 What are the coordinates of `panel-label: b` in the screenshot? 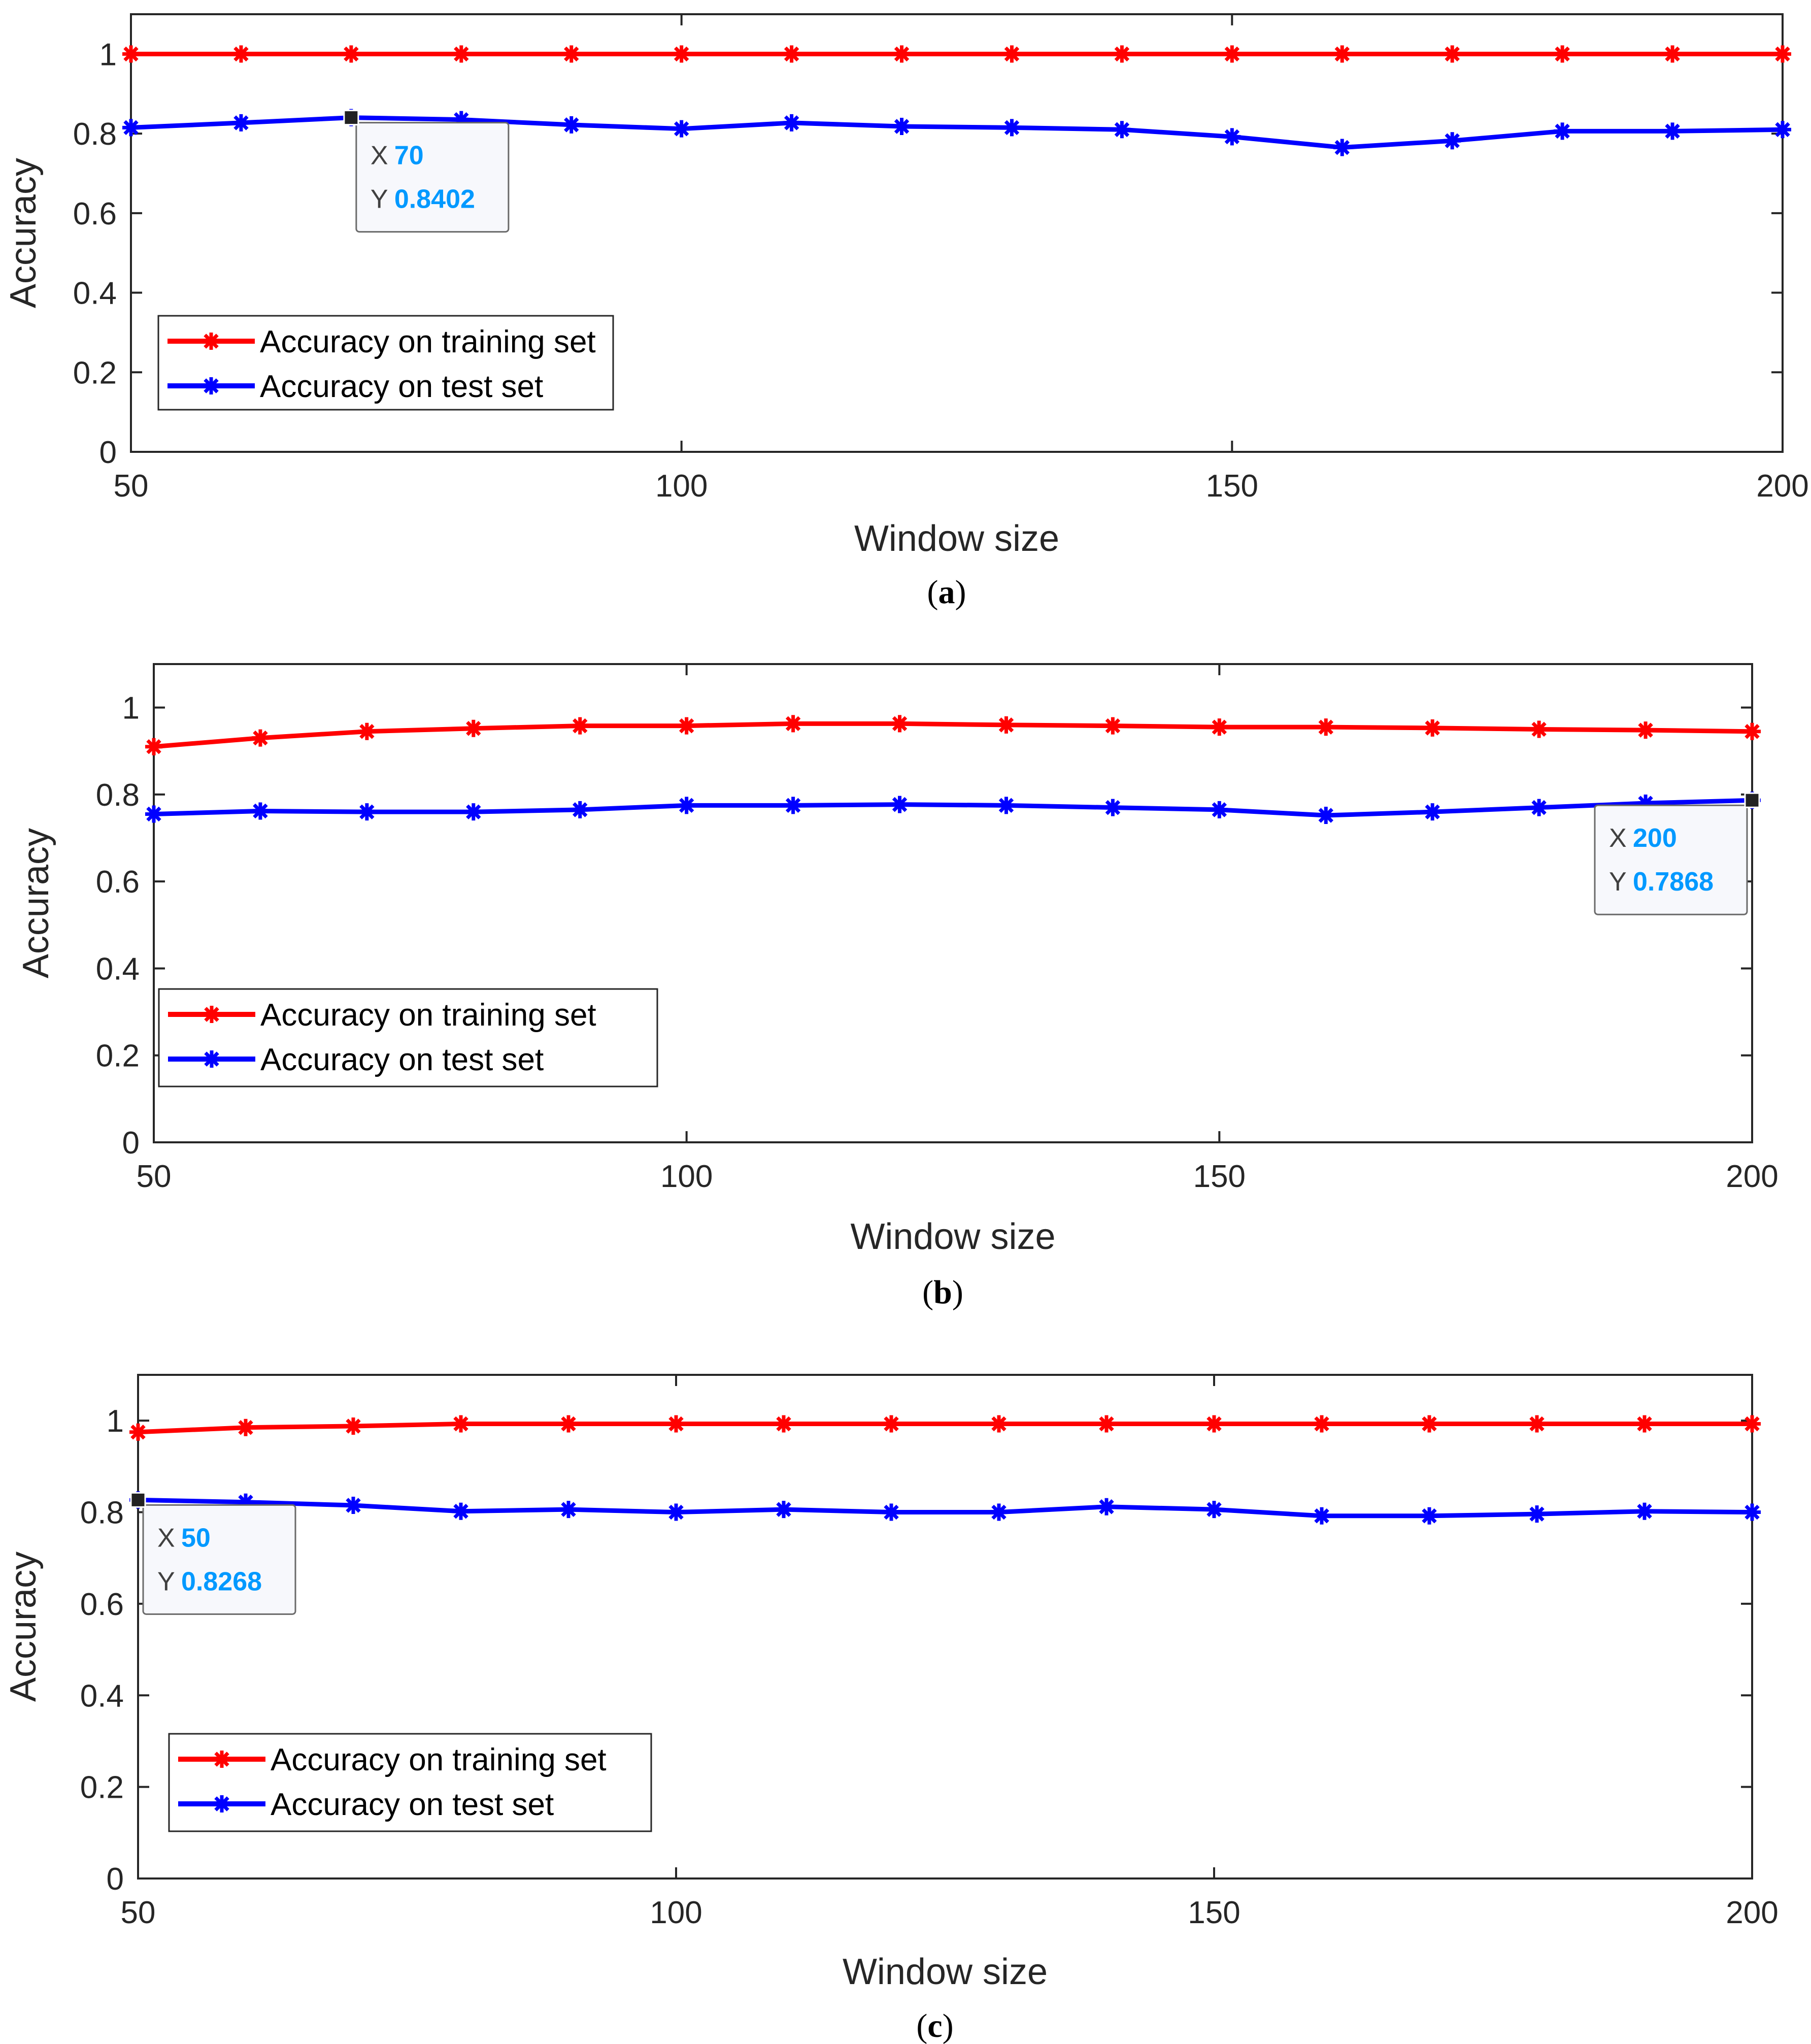 It's located at (942, 1292).